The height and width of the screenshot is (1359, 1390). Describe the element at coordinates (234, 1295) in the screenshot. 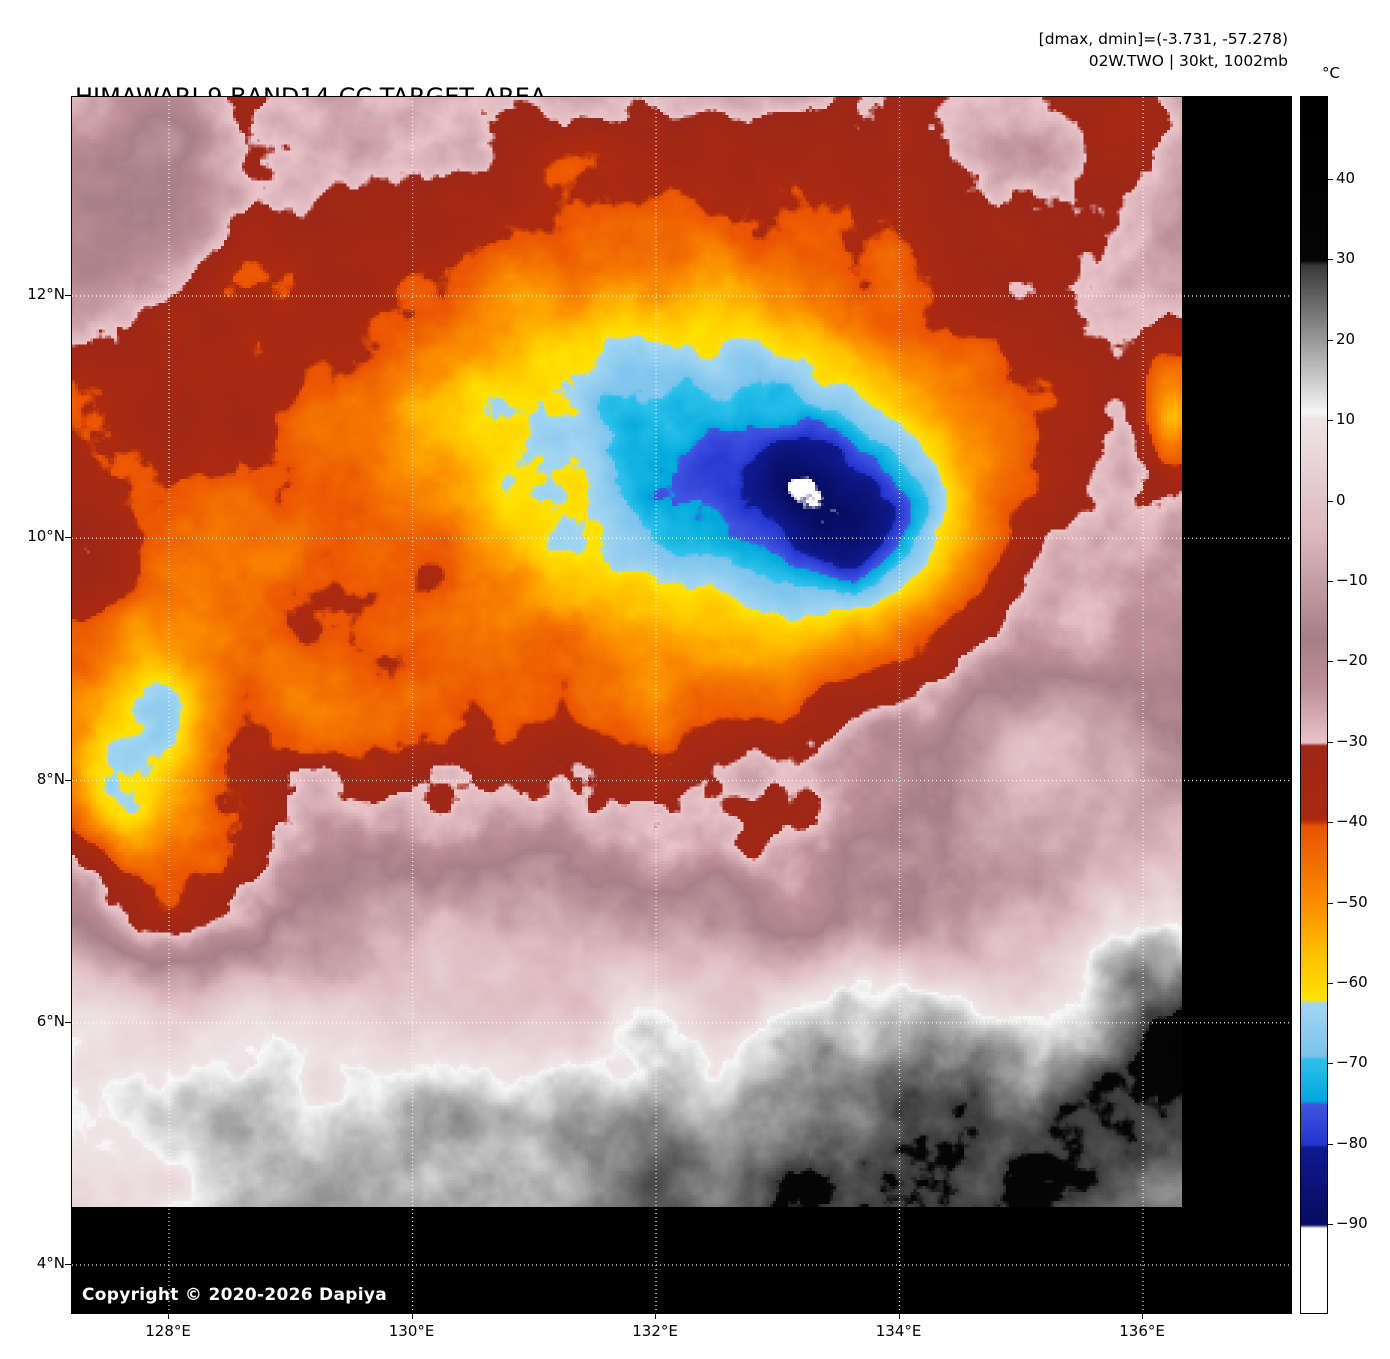

I see `copyright-label: Copyright © 2020-2026 Dapiya` at that location.